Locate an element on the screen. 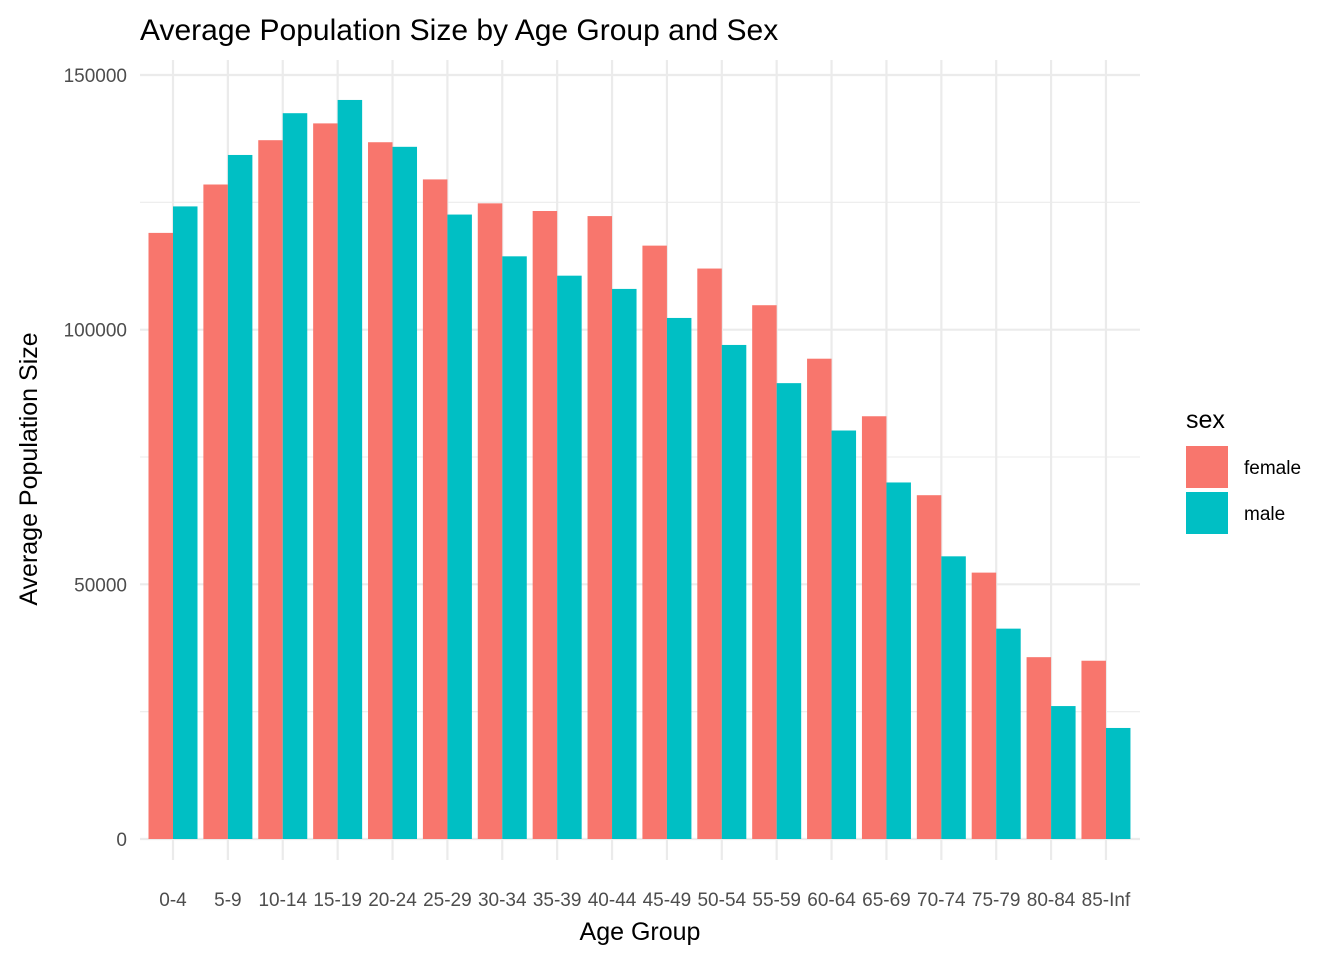 The width and height of the screenshot is (1344, 960). x-tick-label: 80-84 is located at coordinates (1051, 900).